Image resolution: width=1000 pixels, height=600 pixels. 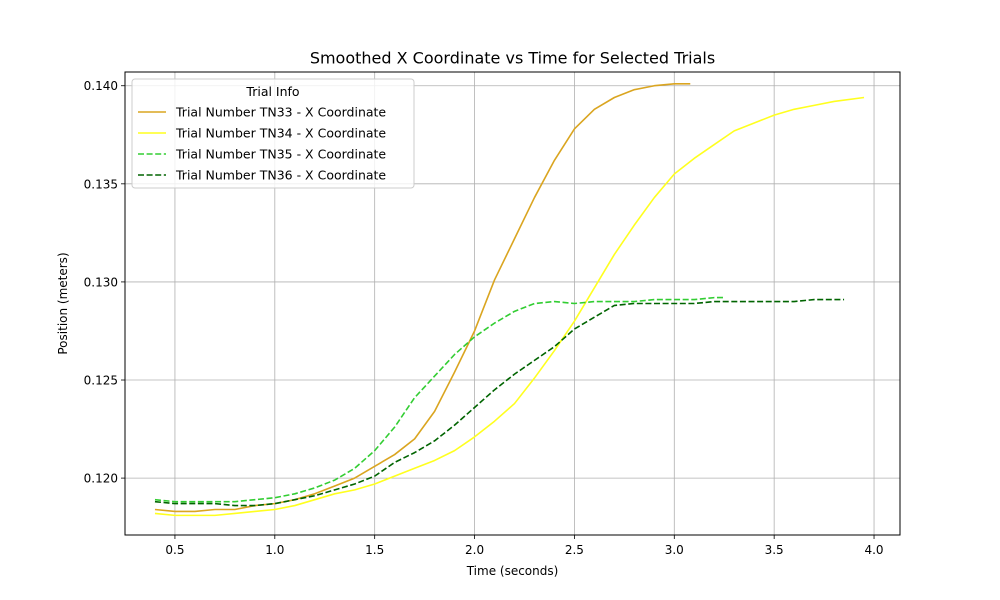 I want to click on y-tick-label: 0.125, so click(x=101, y=381).